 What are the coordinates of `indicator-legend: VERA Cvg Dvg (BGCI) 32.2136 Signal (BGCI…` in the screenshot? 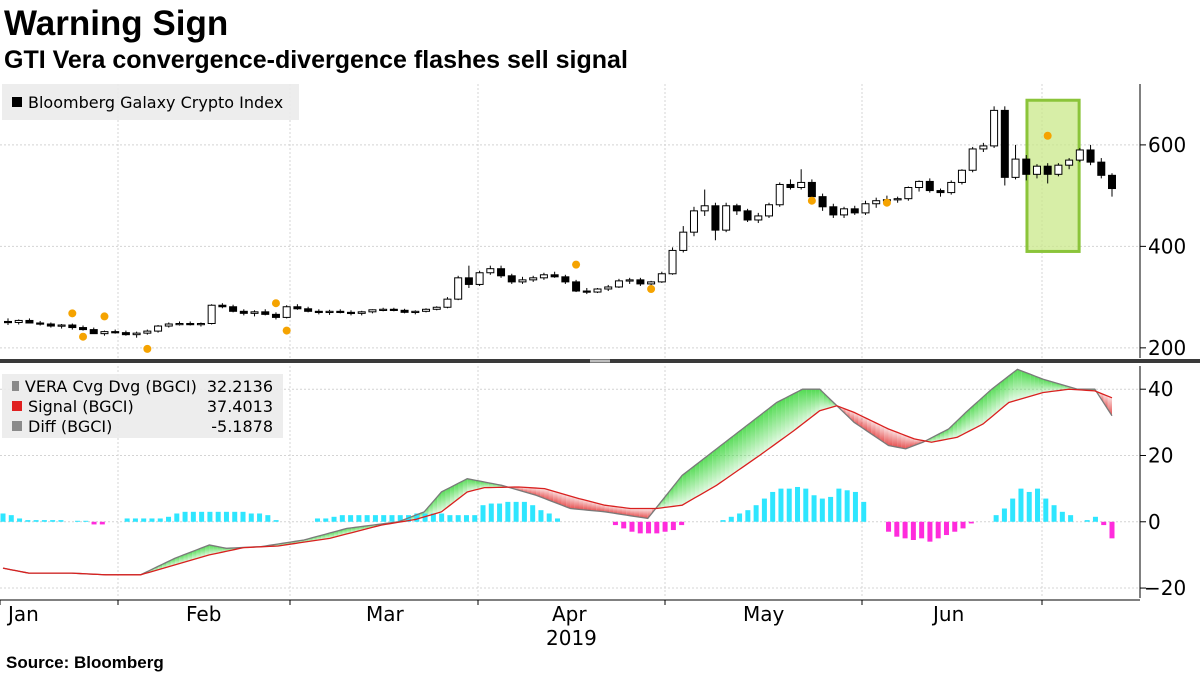 It's located at (142, 406).